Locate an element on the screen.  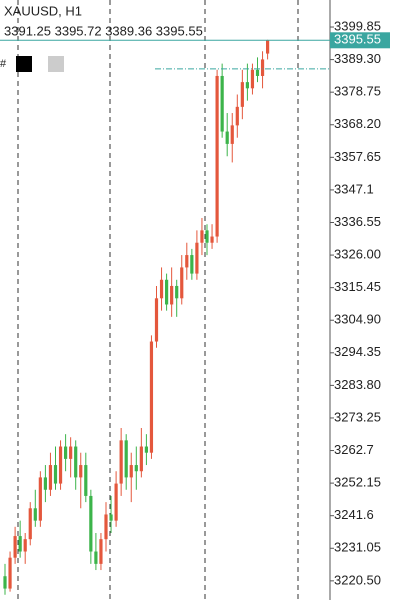
y-tick-label: 3273.25 is located at coordinates (357, 416).